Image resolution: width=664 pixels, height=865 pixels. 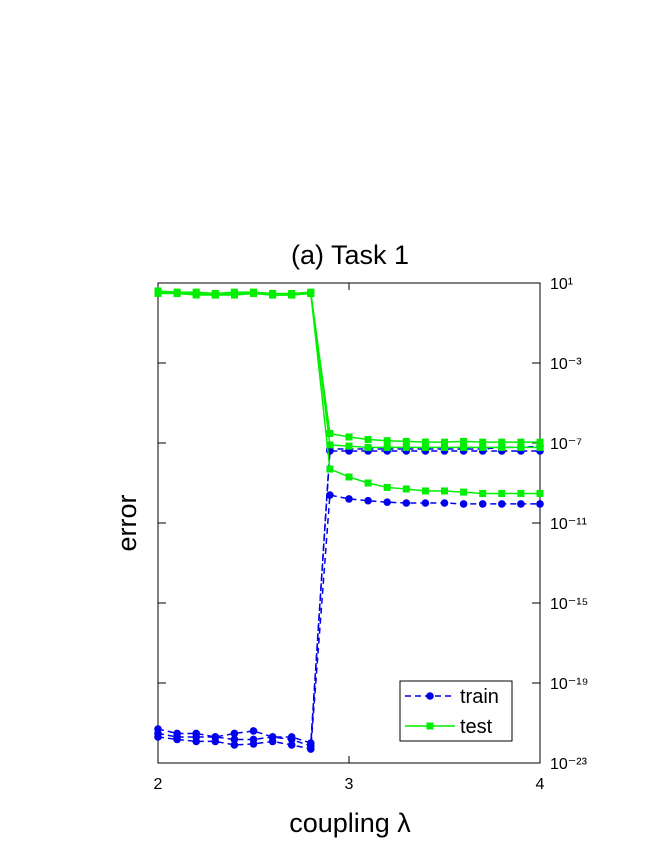 I want to click on y-tick-label: 10¹, so click(x=561, y=284).